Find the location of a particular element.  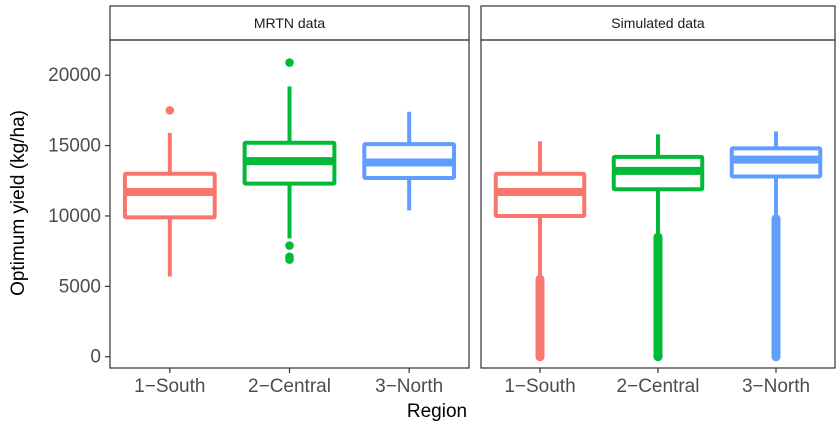

facet-strip-label: Simulated data is located at coordinates (658, 23).